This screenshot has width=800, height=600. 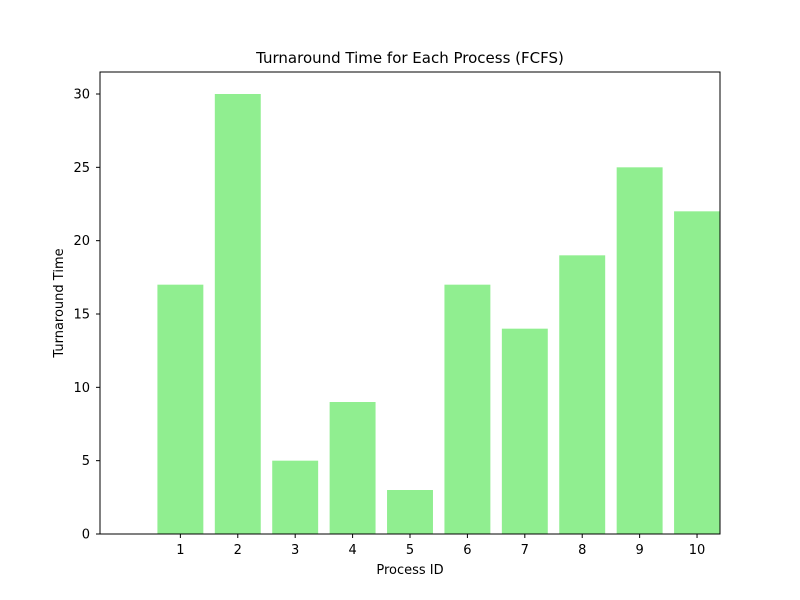 I want to click on x-tick-label: 8, so click(x=582, y=550).